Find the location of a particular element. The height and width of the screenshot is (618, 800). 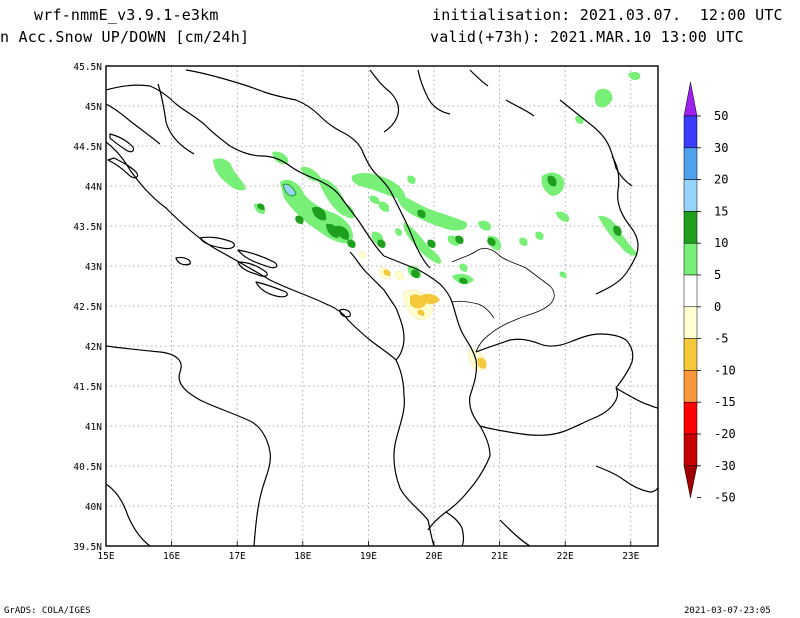

colorbar-label: 10 is located at coordinates (721, 243).